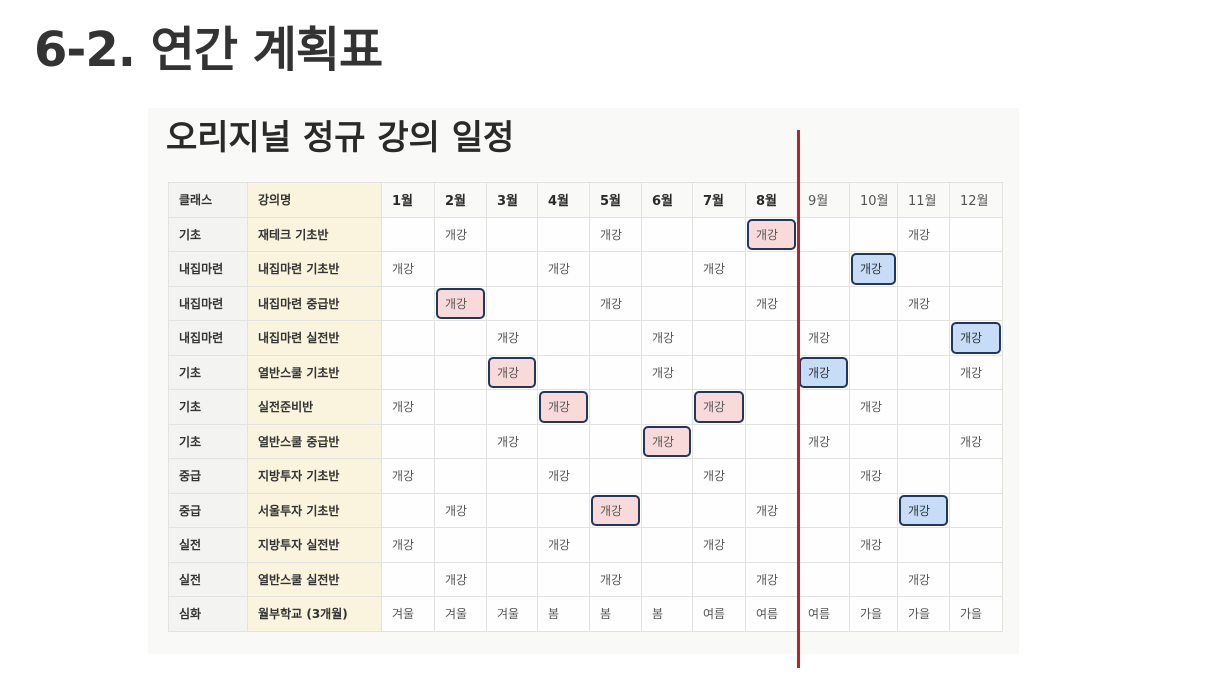  What do you see at coordinates (585, 476) in the screenshot?
I see `table-row: 중급 지방투자 기초반 개강 개강 개강 개강` at bounding box center [585, 476].